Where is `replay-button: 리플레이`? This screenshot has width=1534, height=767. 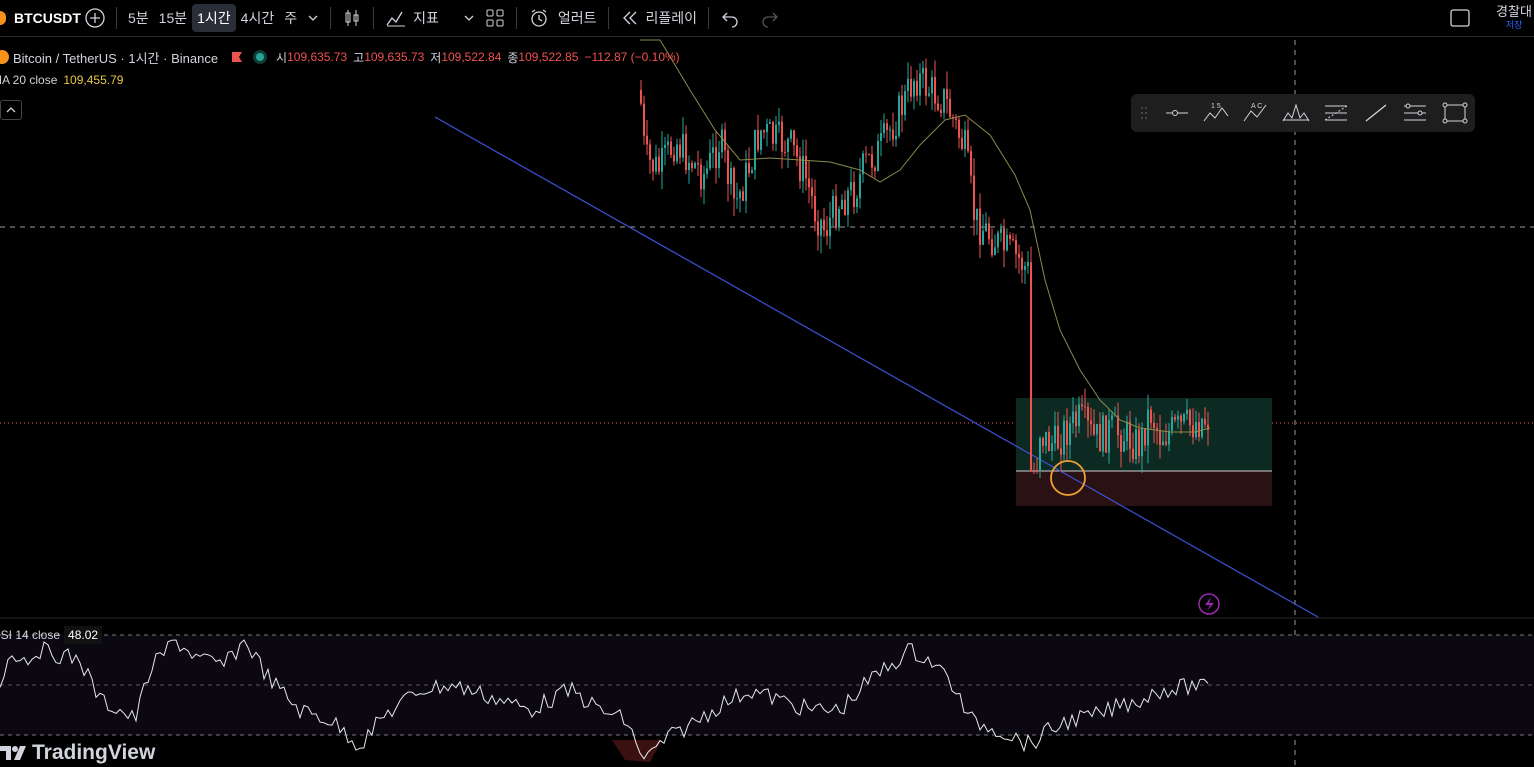
replay-button: 리플레이 is located at coordinates (659, 18).